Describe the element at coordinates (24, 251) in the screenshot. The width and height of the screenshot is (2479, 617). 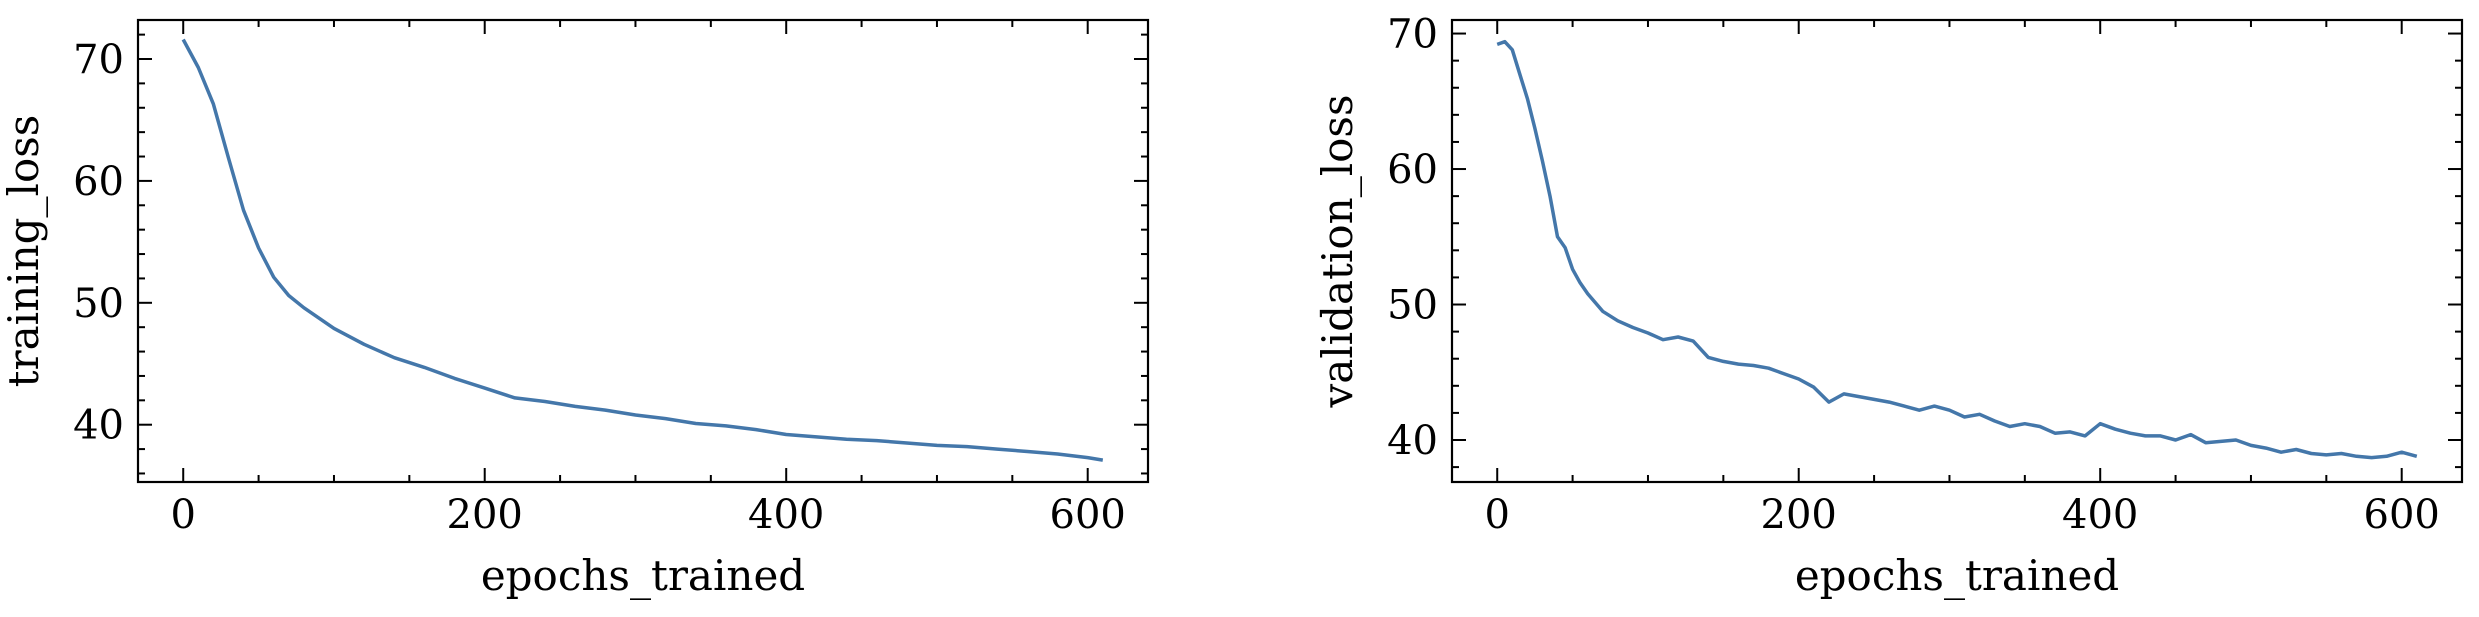
I see `y-axis-label: training_loss` at that location.